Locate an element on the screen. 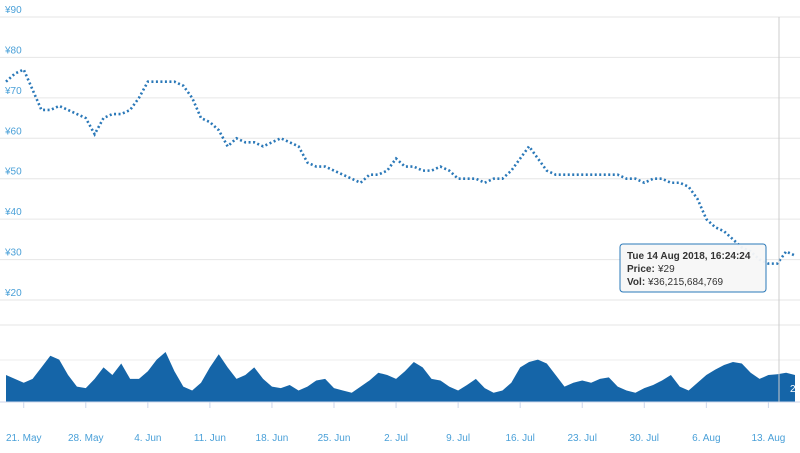 The image size is (800, 453). y-tick-label: ¥60 is located at coordinates (13, 131).